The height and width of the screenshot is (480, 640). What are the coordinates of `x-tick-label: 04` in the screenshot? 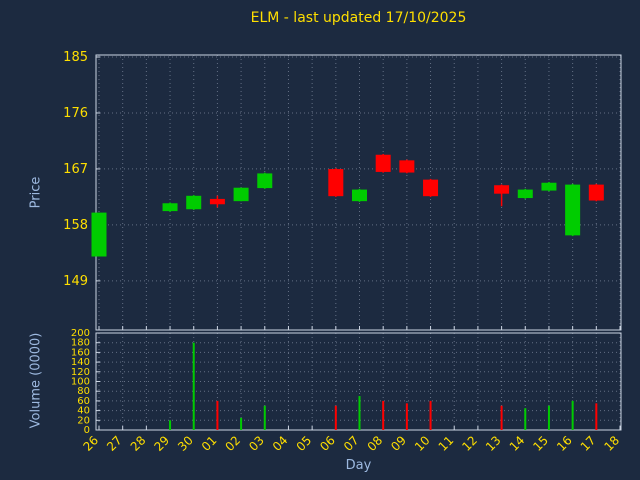 It's located at (280, 443).